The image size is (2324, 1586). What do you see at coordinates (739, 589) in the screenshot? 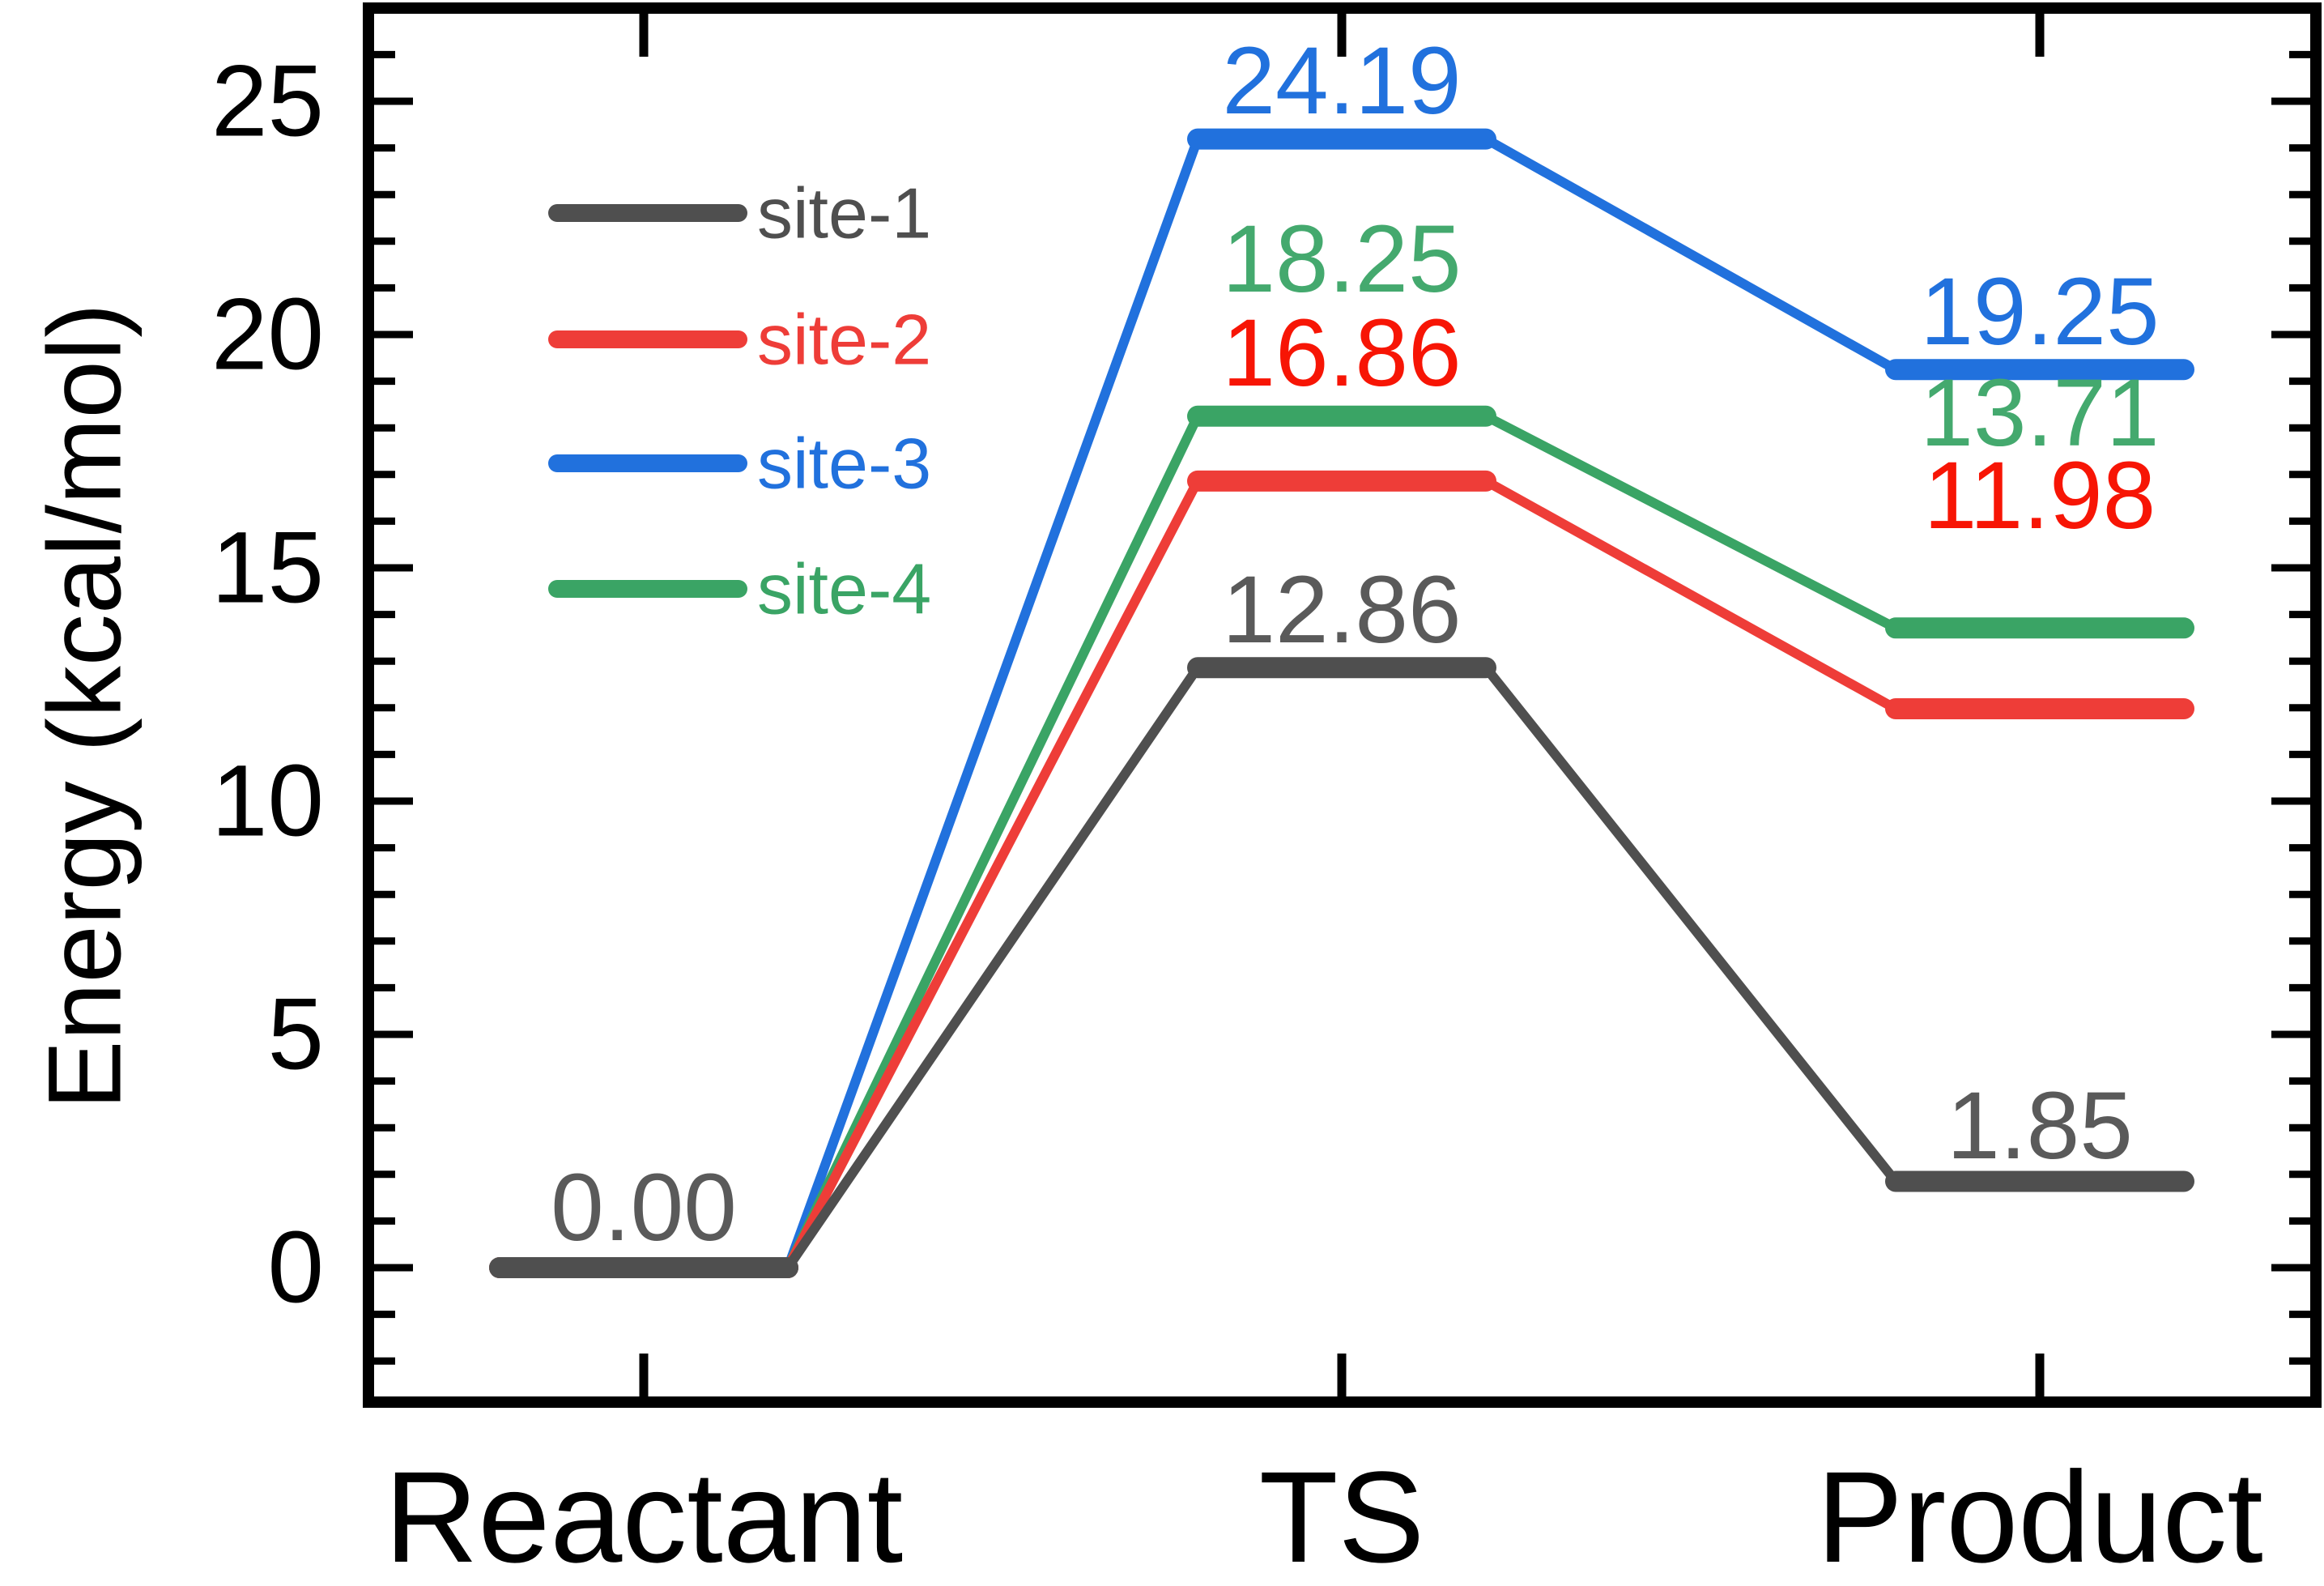
I see `legend-item-site-4: site-4` at bounding box center [739, 589].